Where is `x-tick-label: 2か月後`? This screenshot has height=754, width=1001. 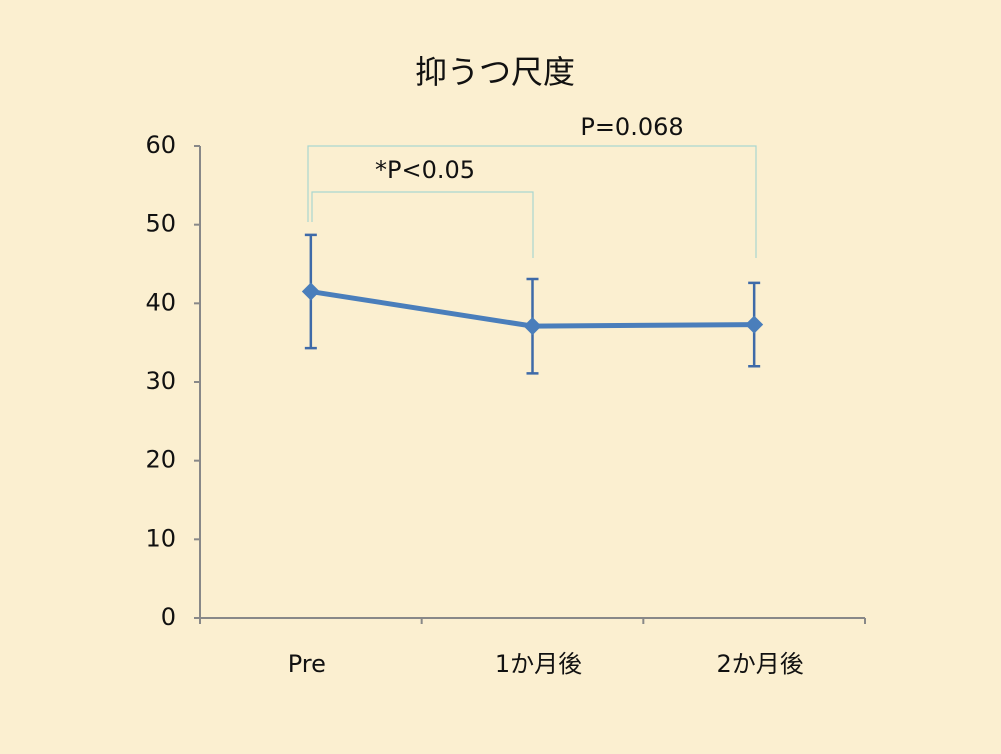
x-tick-label: 2か月後 is located at coordinates (760, 664).